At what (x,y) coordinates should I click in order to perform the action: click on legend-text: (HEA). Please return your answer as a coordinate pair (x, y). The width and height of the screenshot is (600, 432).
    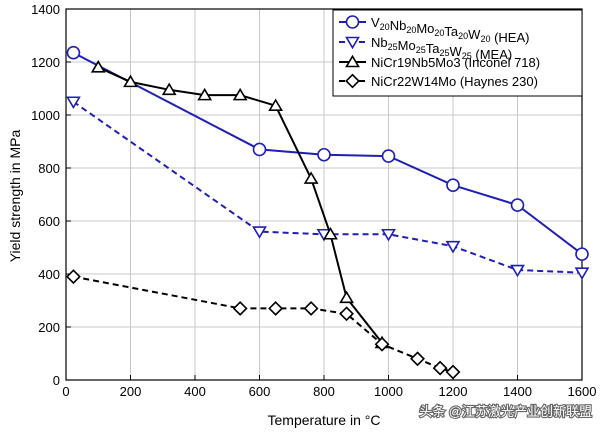
    Looking at the image, I should click on (509, 37).